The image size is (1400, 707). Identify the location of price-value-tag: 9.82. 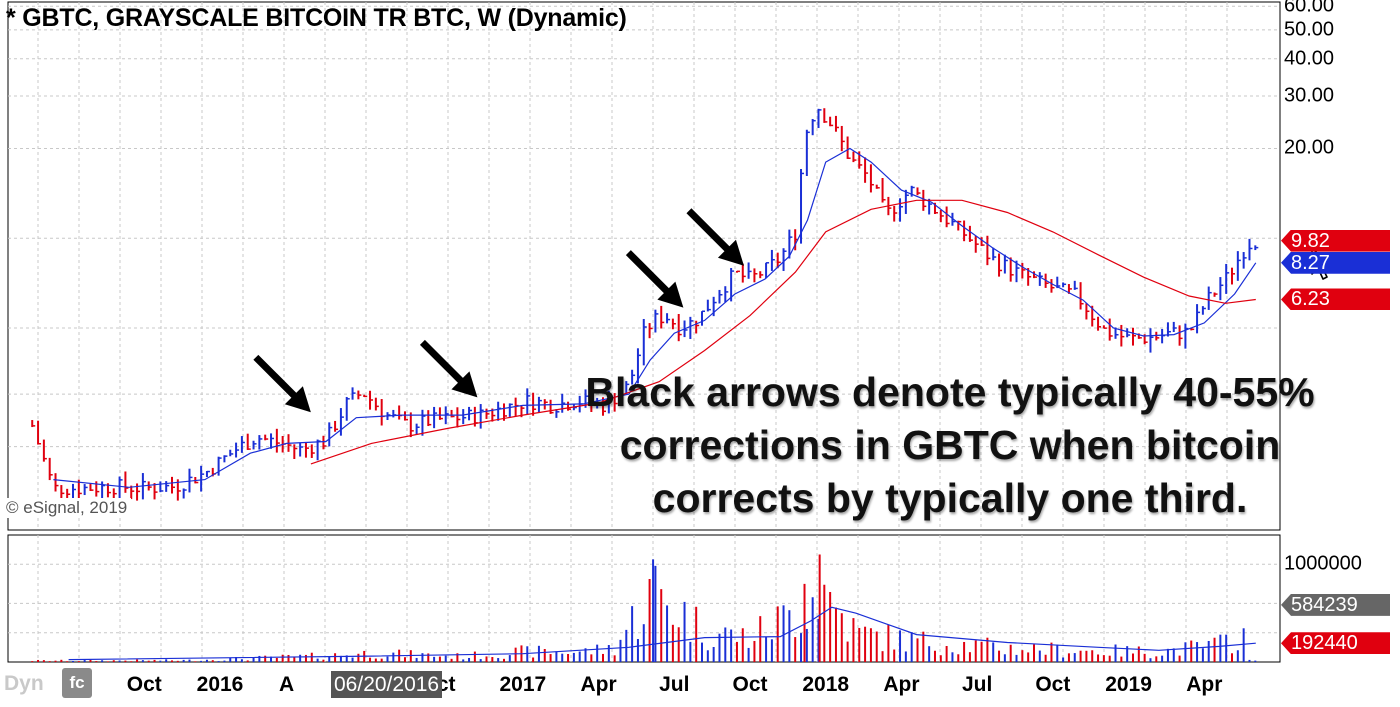
(1335, 240).